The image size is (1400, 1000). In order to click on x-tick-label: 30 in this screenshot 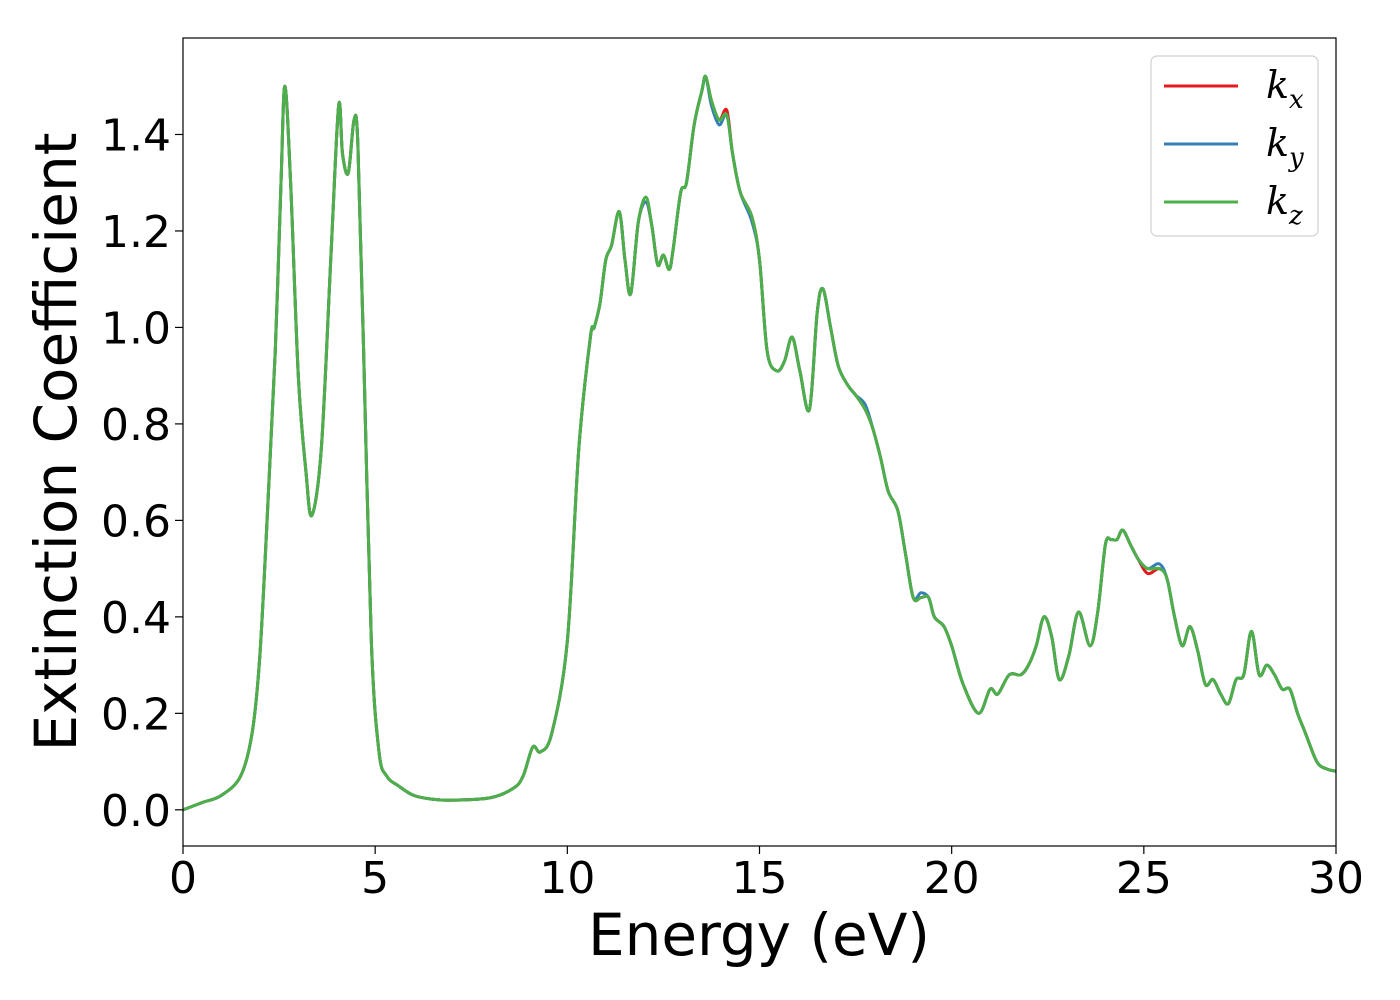, I will do `click(1336, 878)`.